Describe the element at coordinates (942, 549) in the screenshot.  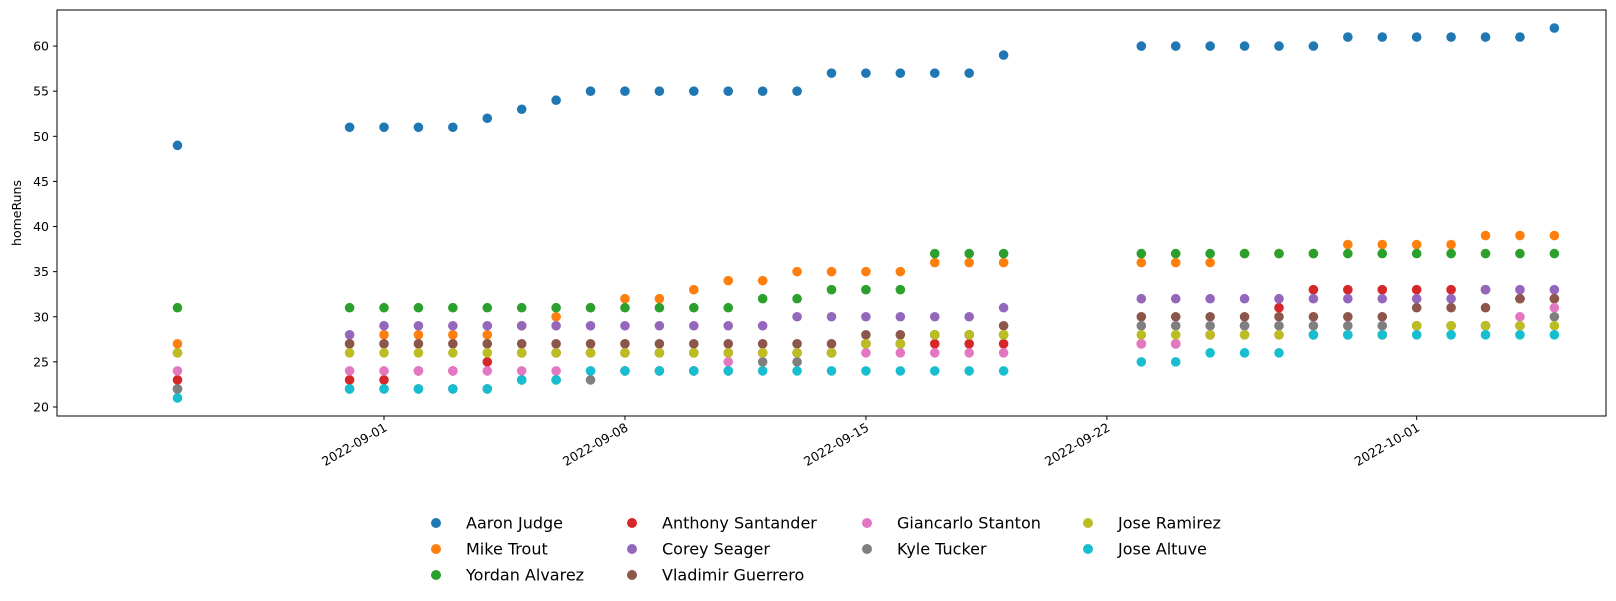
I see `legend-label-kyle-tucker: Kyle Tucker` at that location.